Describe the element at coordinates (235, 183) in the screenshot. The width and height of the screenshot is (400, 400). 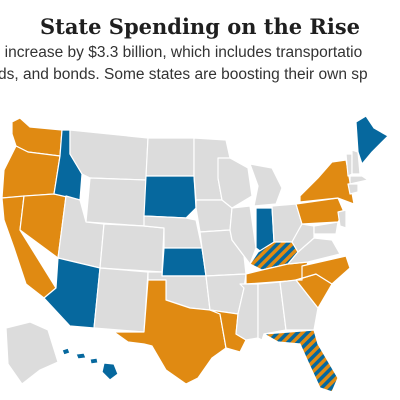
I see `state-wisconsin` at that location.